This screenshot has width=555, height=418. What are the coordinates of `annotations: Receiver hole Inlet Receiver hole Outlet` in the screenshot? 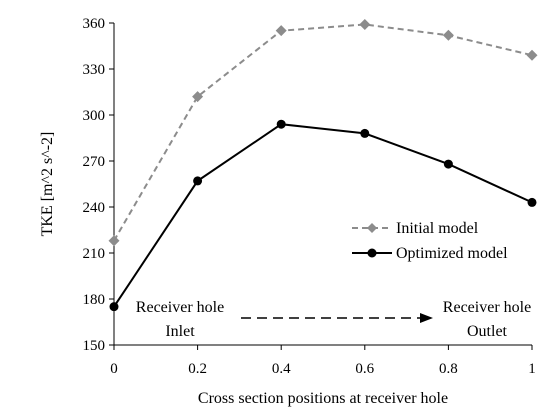 It's located at (333, 319).